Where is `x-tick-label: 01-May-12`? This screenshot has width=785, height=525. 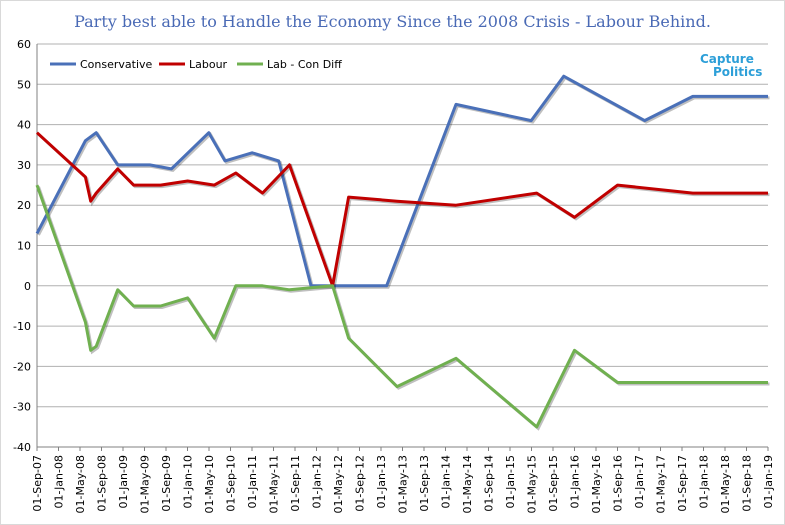 x-tick-label: 01-May-12 is located at coordinates (338, 484).